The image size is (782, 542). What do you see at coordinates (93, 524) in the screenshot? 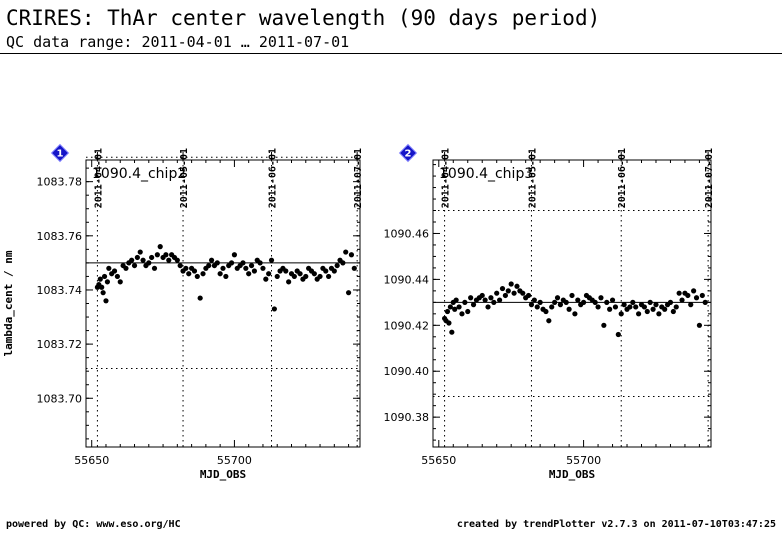
I see `footer-powered-by: powered by QC: www.eso.org/HC` at bounding box center [93, 524].